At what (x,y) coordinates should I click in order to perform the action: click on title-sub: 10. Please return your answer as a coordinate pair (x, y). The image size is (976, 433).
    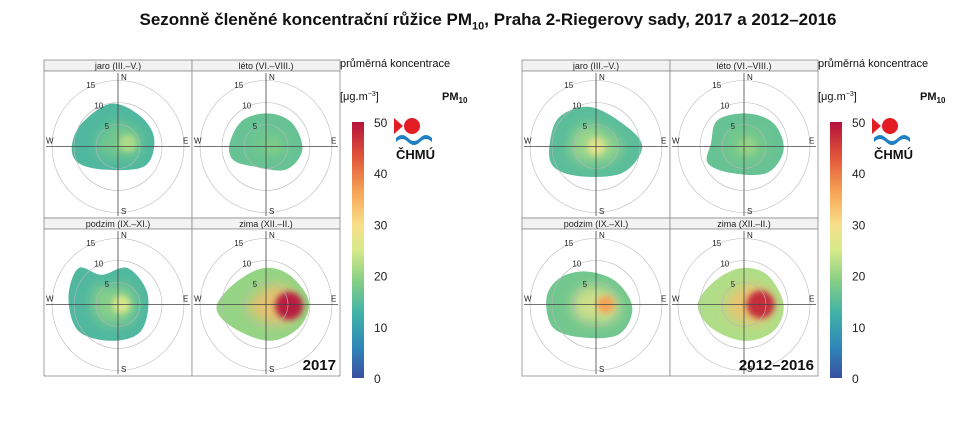
    Looking at the image, I should click on (478, 26).